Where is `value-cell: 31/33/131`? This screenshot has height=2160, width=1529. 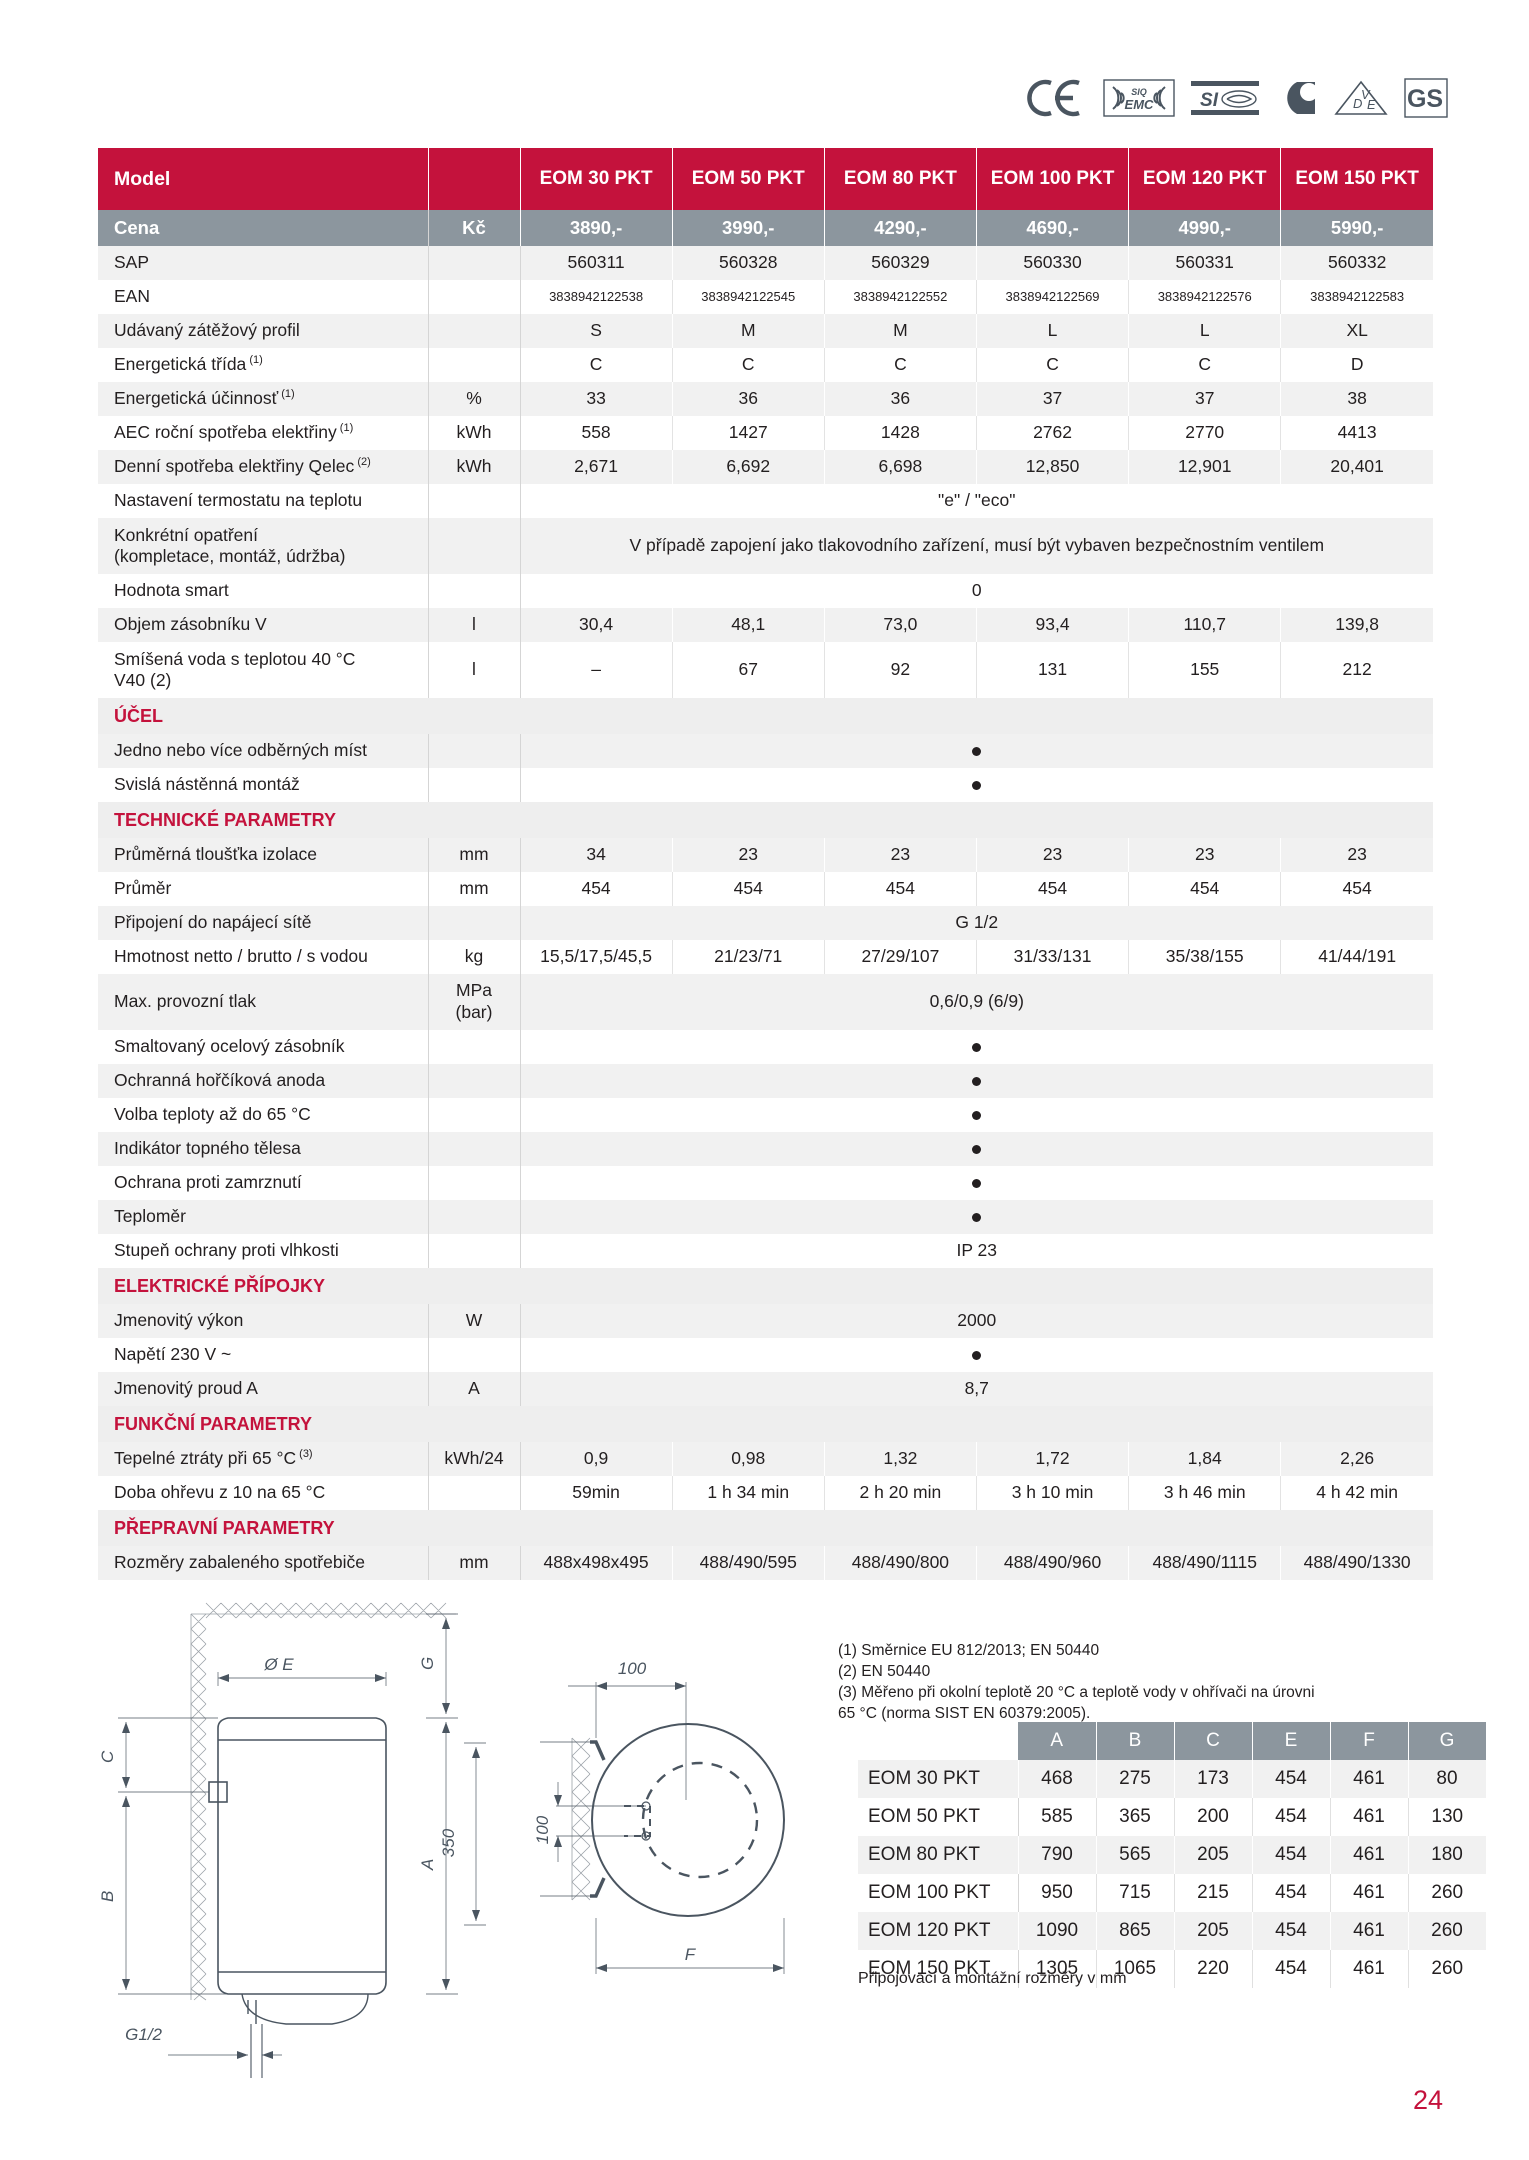
value-cell: 31/33/131 is located at coordinates (1053, 957).